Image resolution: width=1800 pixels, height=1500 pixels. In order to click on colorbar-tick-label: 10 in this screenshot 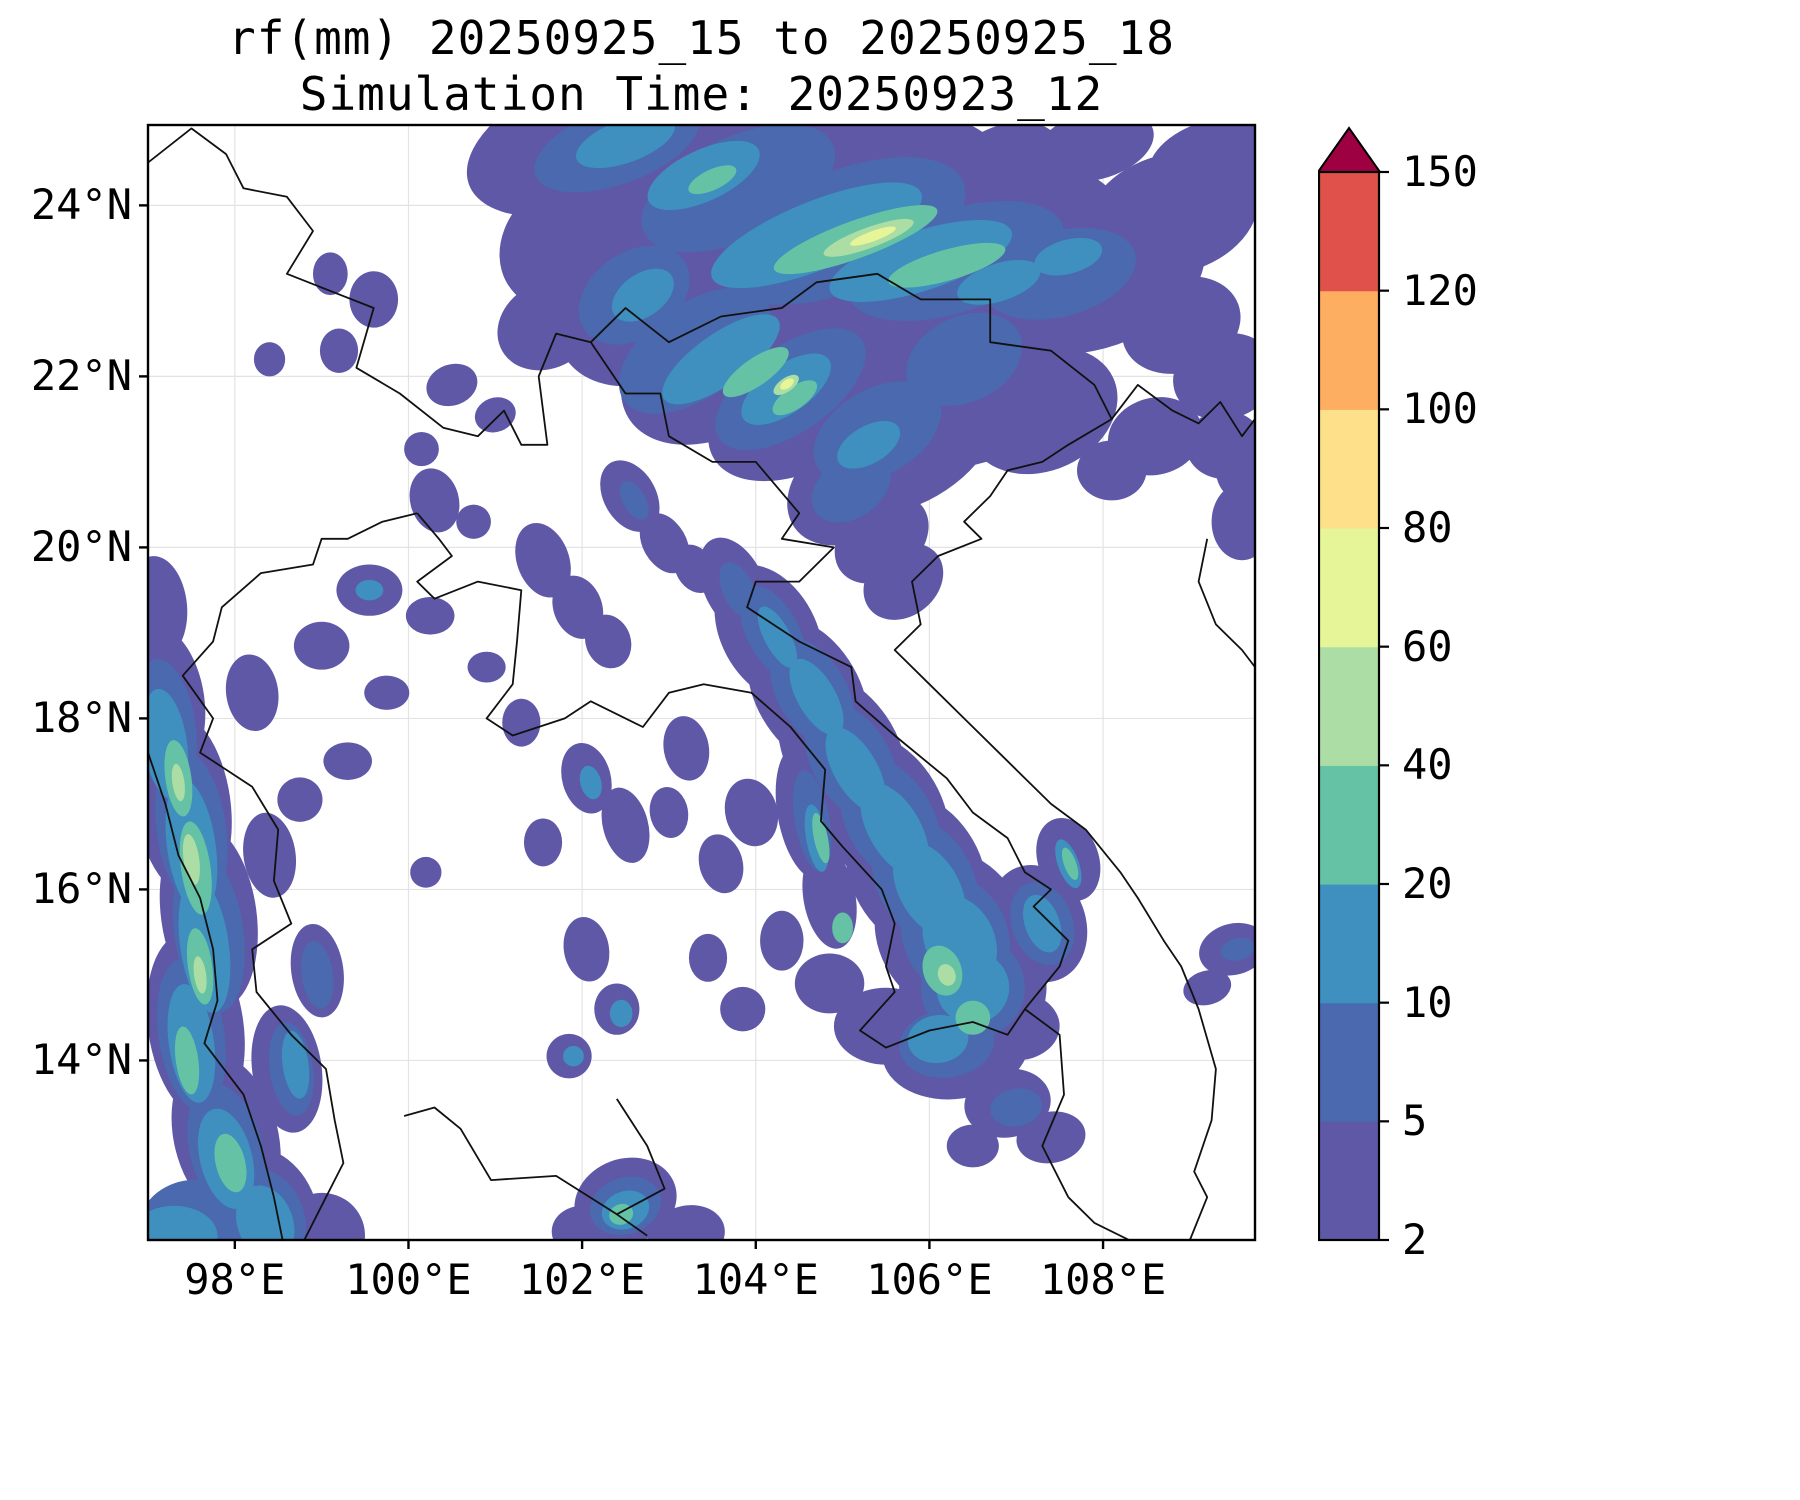, I will do `click(1427, 1002)`.